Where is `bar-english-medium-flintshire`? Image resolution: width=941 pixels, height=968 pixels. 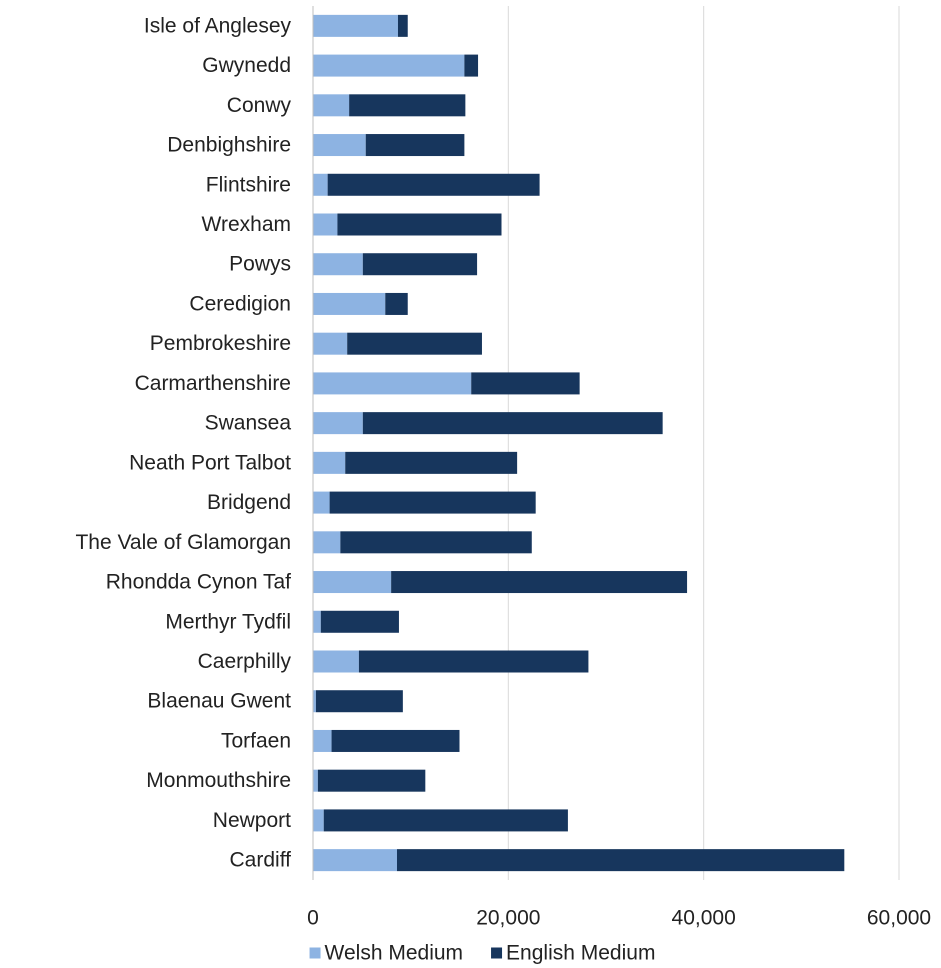 bar-english-medium-flintshire is located at coordinates (433, 184).